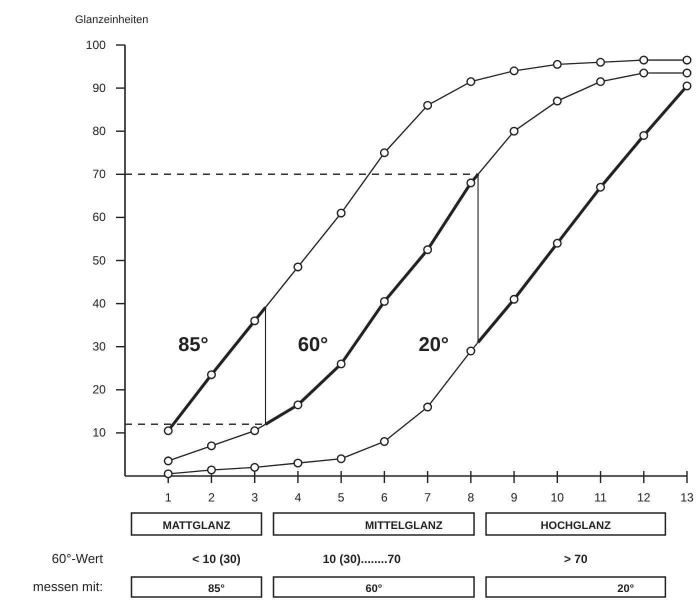 The width and height of the screenshot is (696, 607). What do you see at coordinates (313, 345) in the screenshot?
I see `series-label: 60°` at bounding box center [313, 345].